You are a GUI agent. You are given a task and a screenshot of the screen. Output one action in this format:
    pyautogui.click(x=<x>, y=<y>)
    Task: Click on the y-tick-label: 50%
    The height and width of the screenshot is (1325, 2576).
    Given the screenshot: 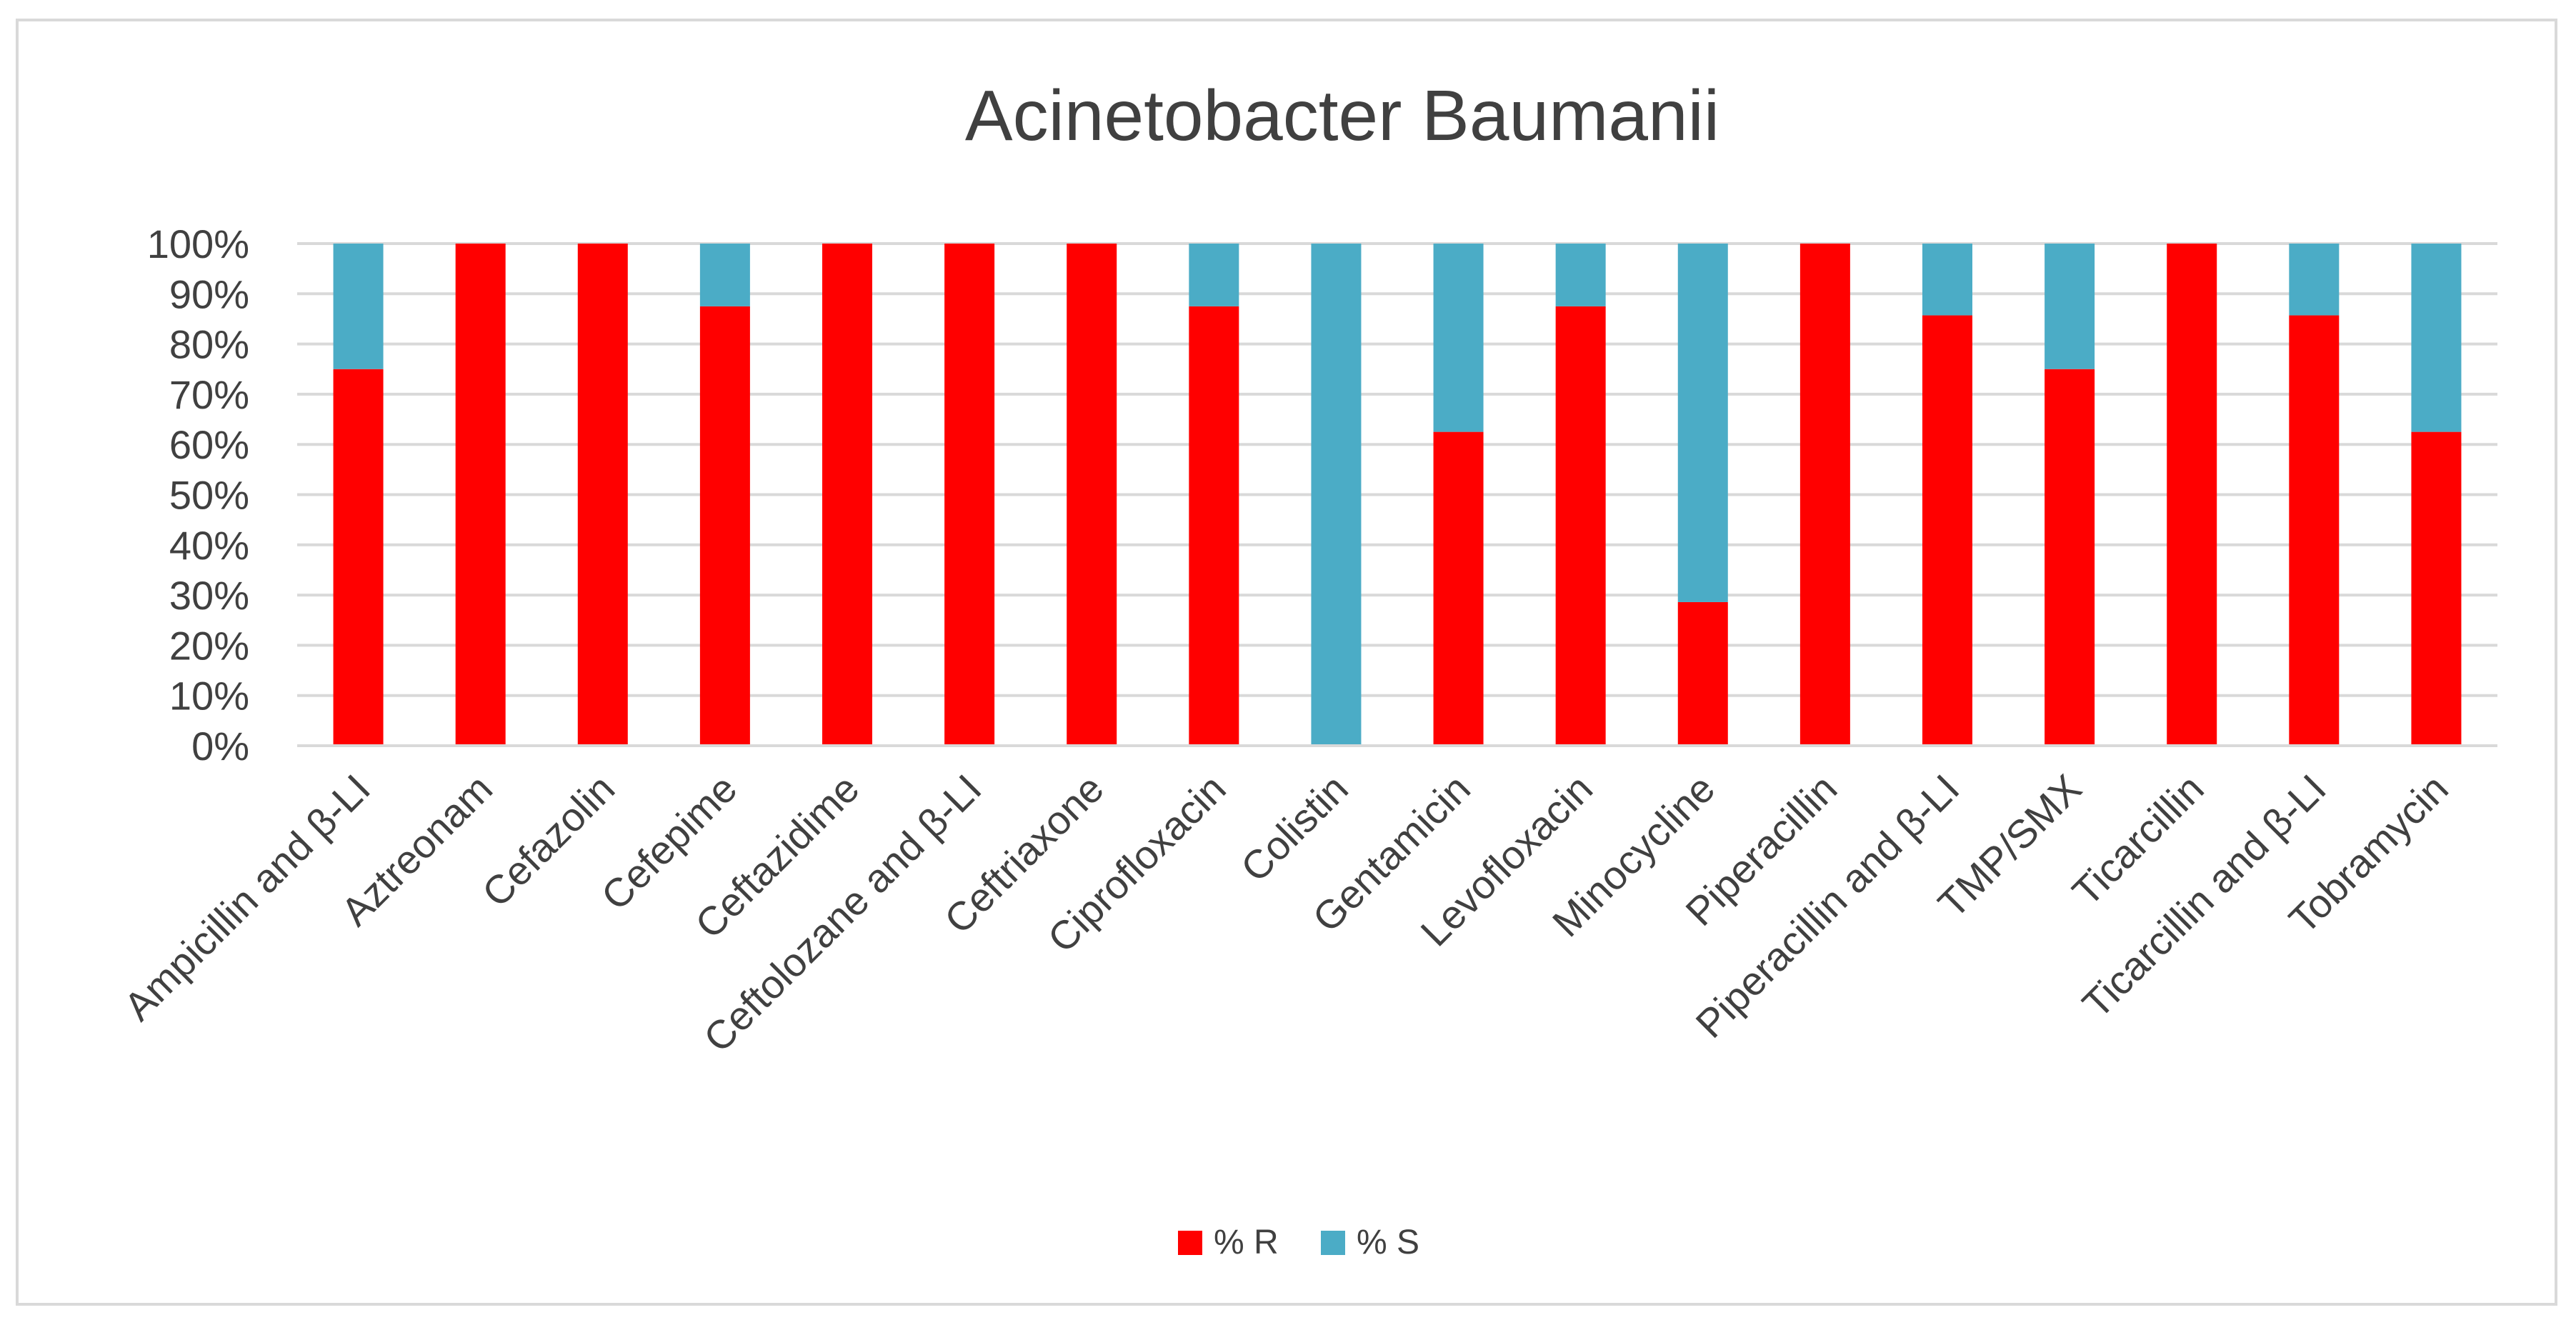 What is the action you would take?
    pyautogui.click(x=209, y=495)
    